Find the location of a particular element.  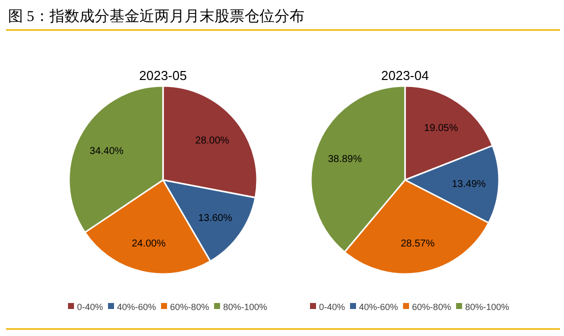

data-label: 28.00% is located at coordinates (212, 140).